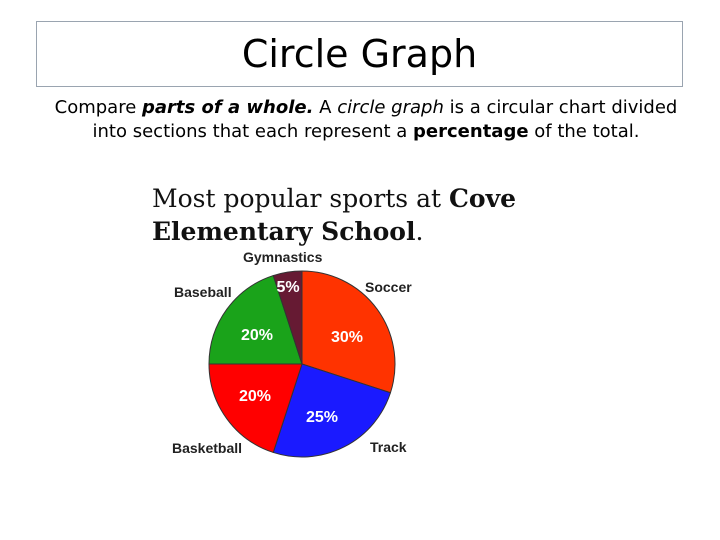 The height and width of the screenshot is (540, 720). Describe the element at coordinates (203, 292) in the screenshot. I see `category-label-baseball: Baseball` at that location.